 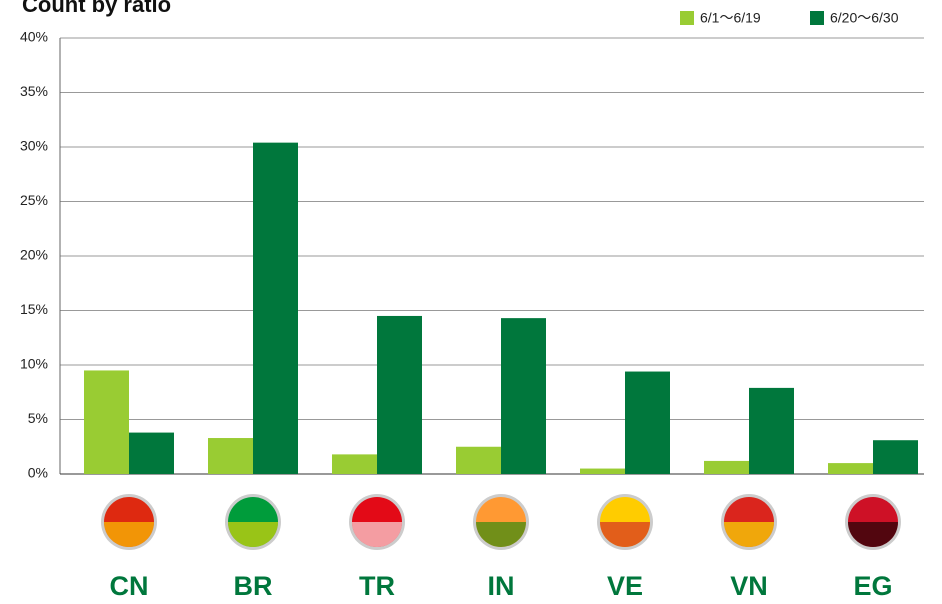 I want to click on legend-label: 6/20～6/30, so click(x=864, y=18).